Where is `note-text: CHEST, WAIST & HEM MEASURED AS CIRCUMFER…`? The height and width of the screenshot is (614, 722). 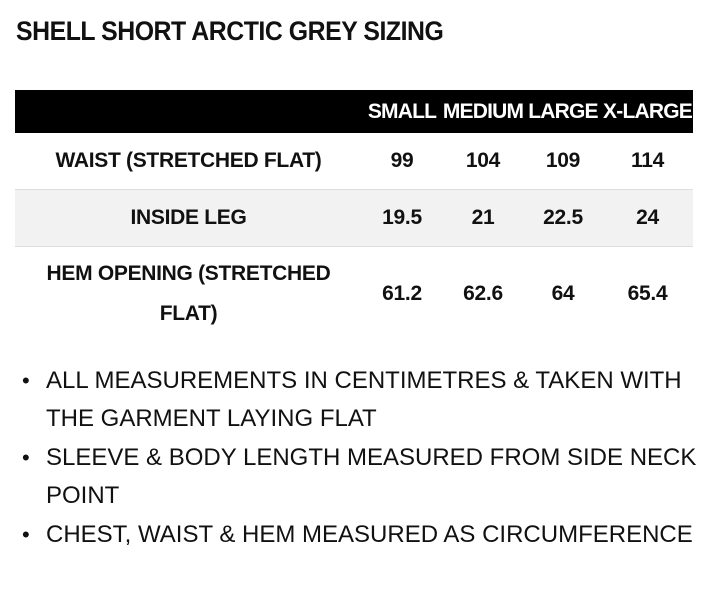 note-text: CHEST, WAIST & HEM MEASURED AS CIRCUMFER… is located at coordinates (369, 534).